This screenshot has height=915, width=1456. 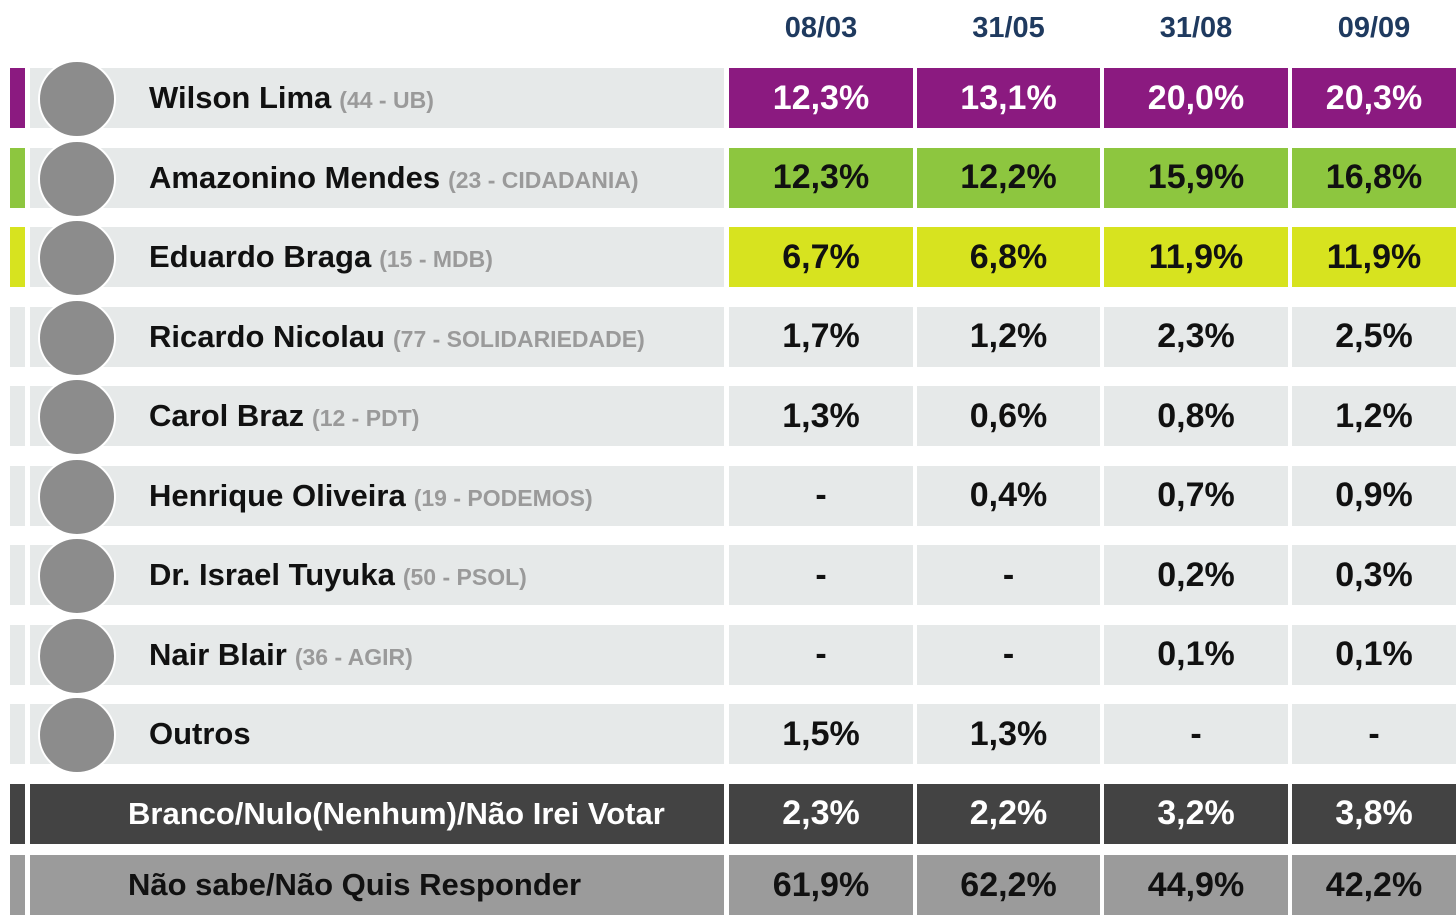 What do you see at coordinates (1374, 575) in the screenshot?
I see `value-cell: 0,3%` at bounding box center [1374, 575].